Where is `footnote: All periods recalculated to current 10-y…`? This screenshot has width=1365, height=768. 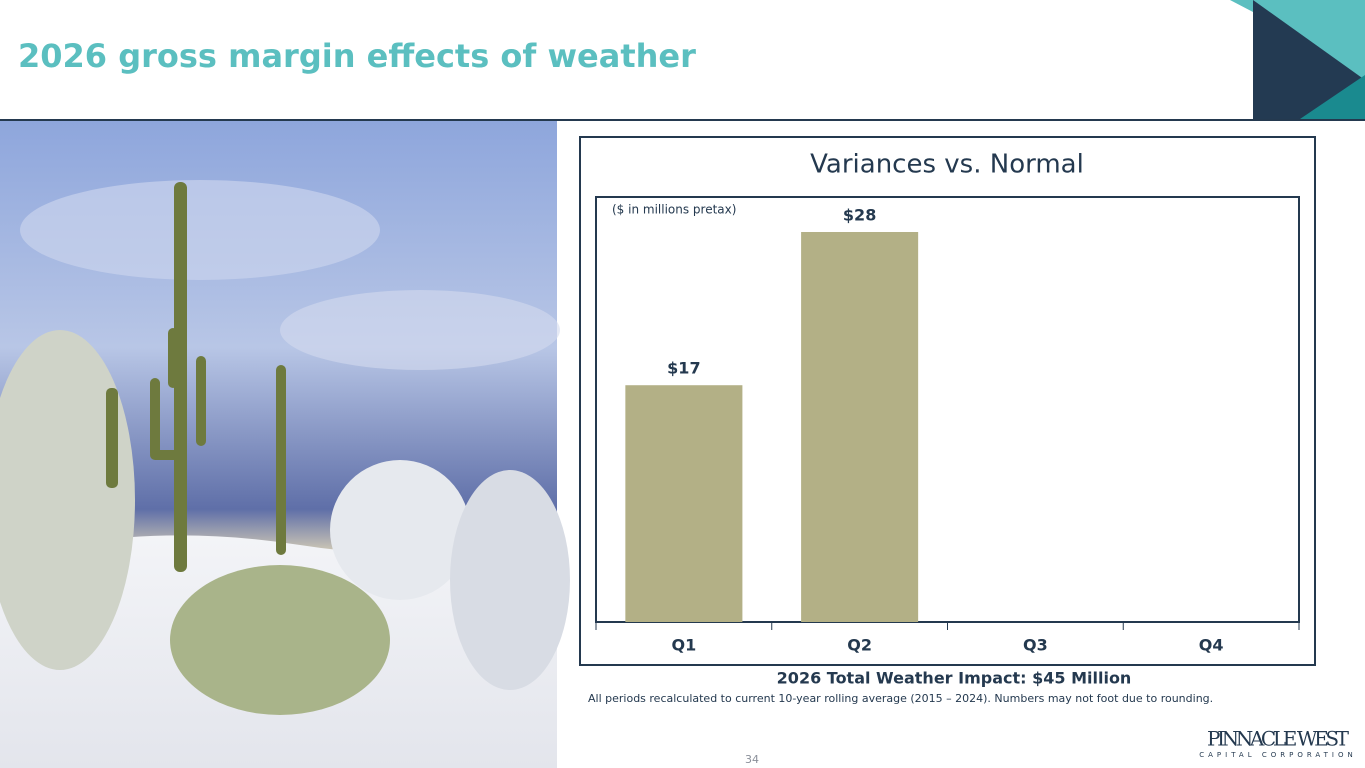 footnote: All periods recalculated to current 10-y… is located at coordinates (900, 698).